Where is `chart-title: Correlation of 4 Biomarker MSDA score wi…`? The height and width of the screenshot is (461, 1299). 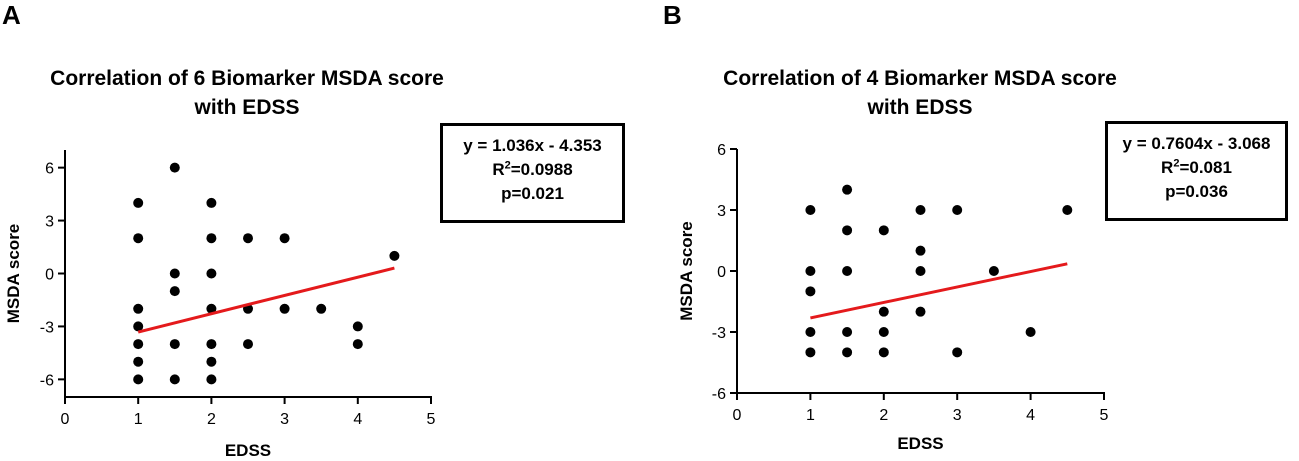
chart-title: Correlation of 4 Biomarker MSDA score wi… is located at coordinates (920, 93).